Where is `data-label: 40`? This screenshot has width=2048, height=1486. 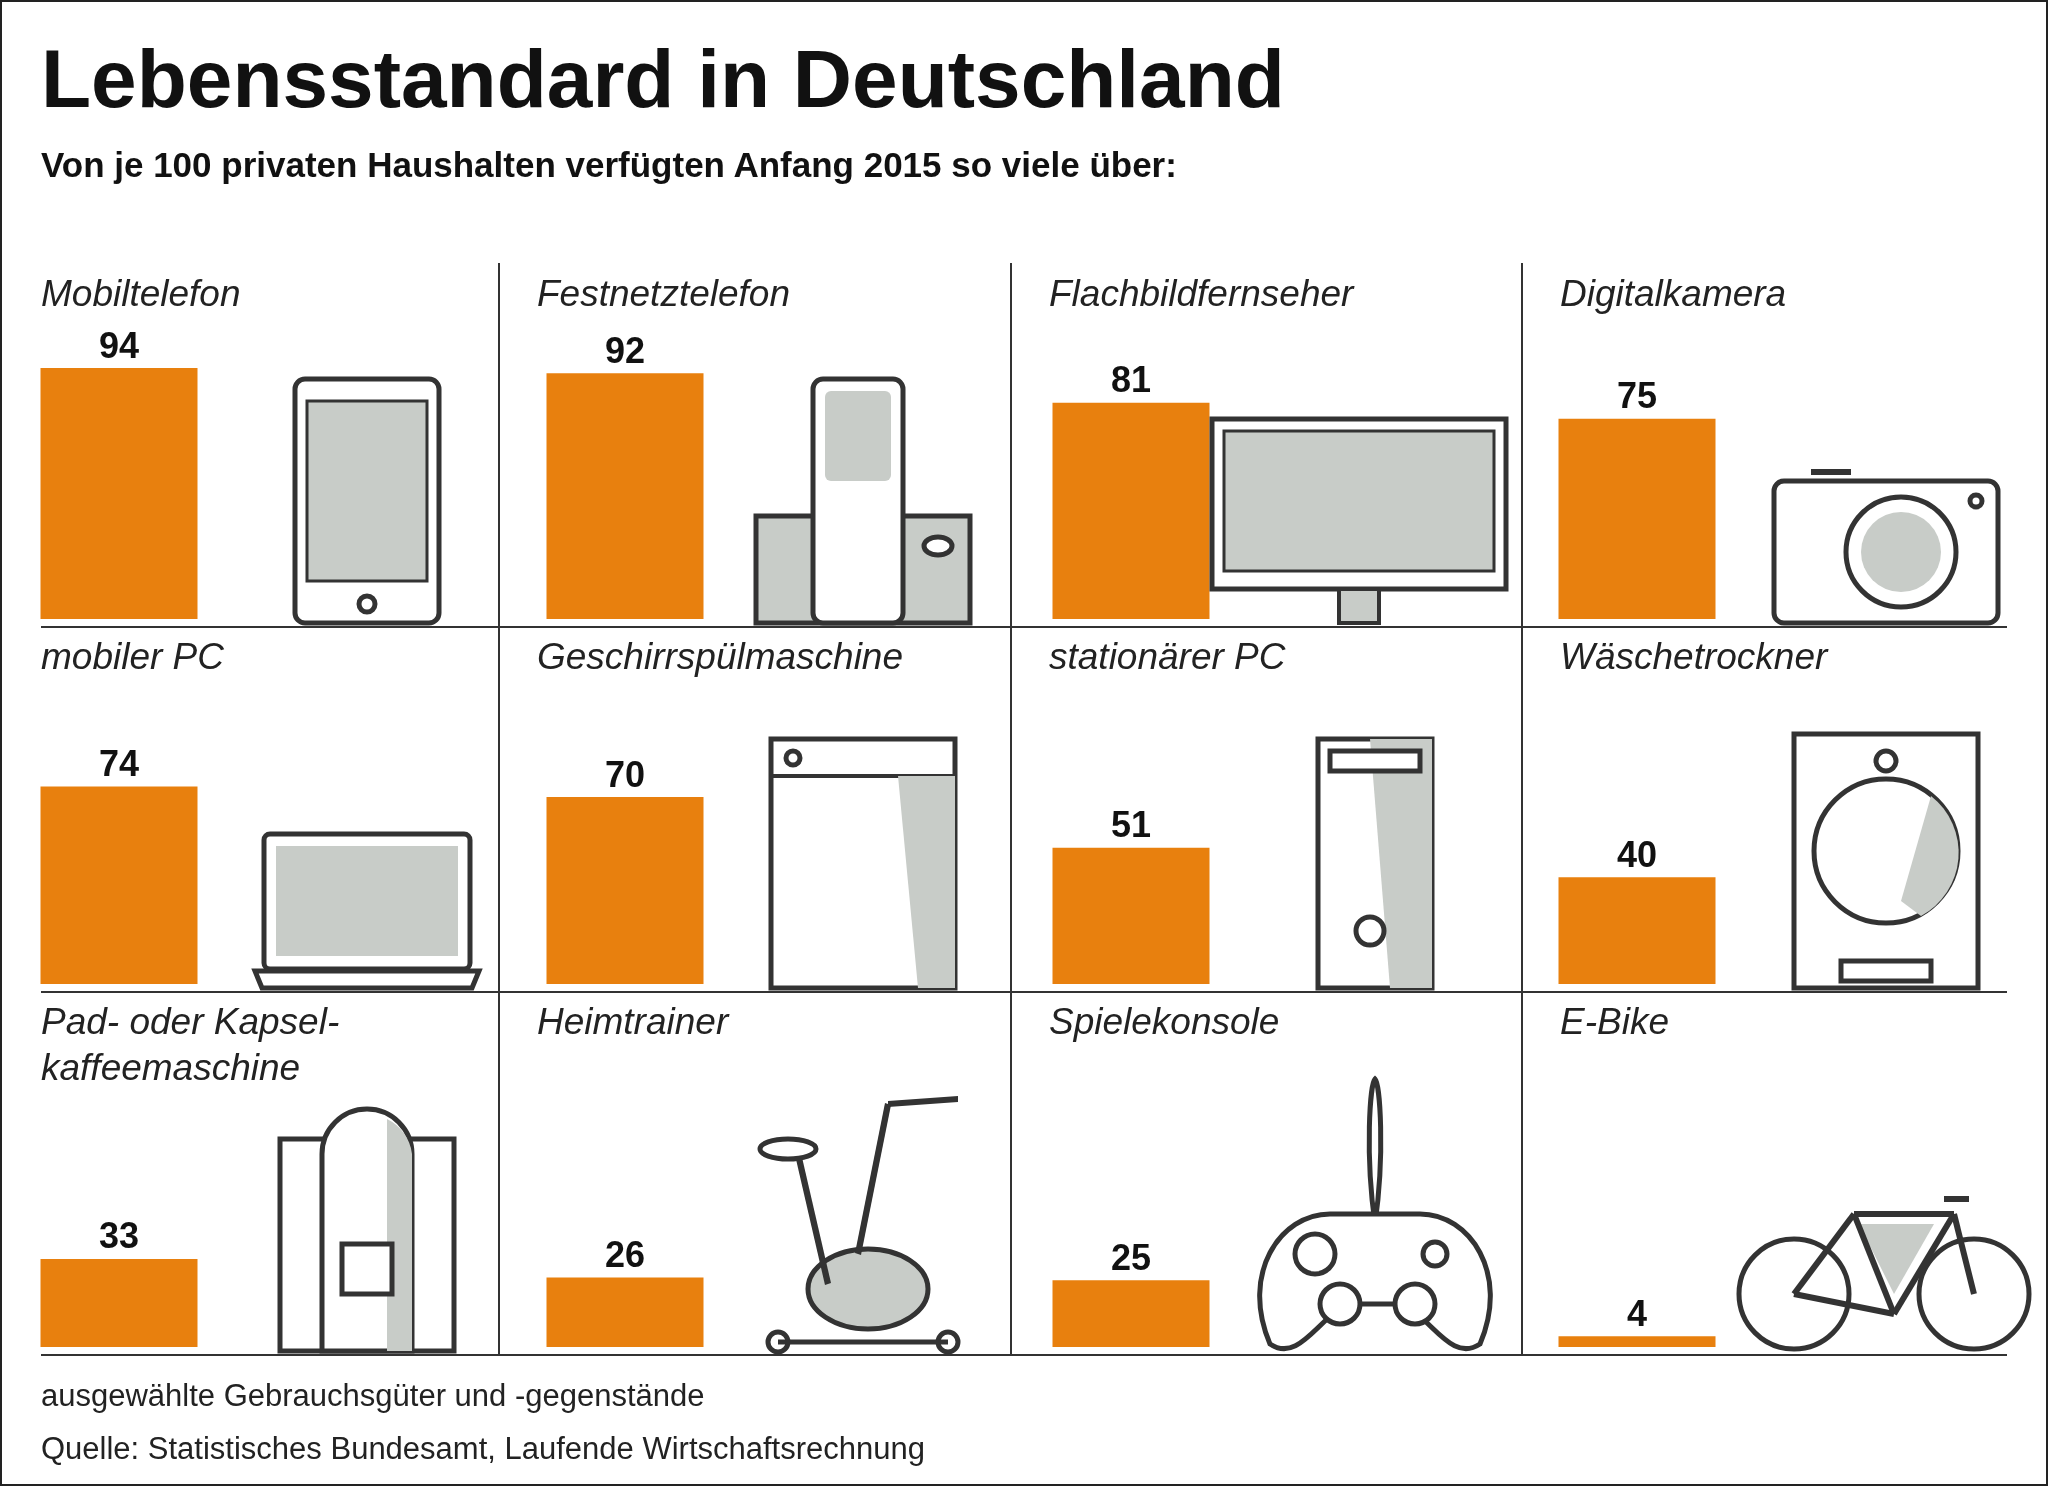
data-label: 40 is located at coordinates (1637, 854).